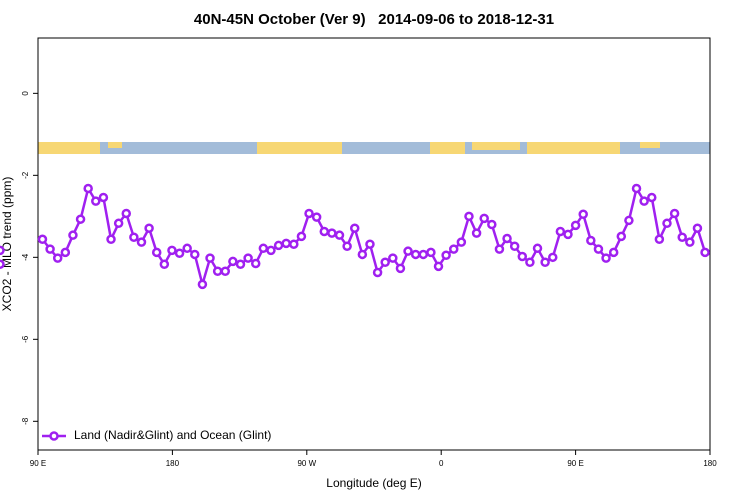 The image size is (750, 500). What do you see at coordinates (25, 421) in the screenshot?
I see `y-tick-label: -8` at bounding box center [25, 421].